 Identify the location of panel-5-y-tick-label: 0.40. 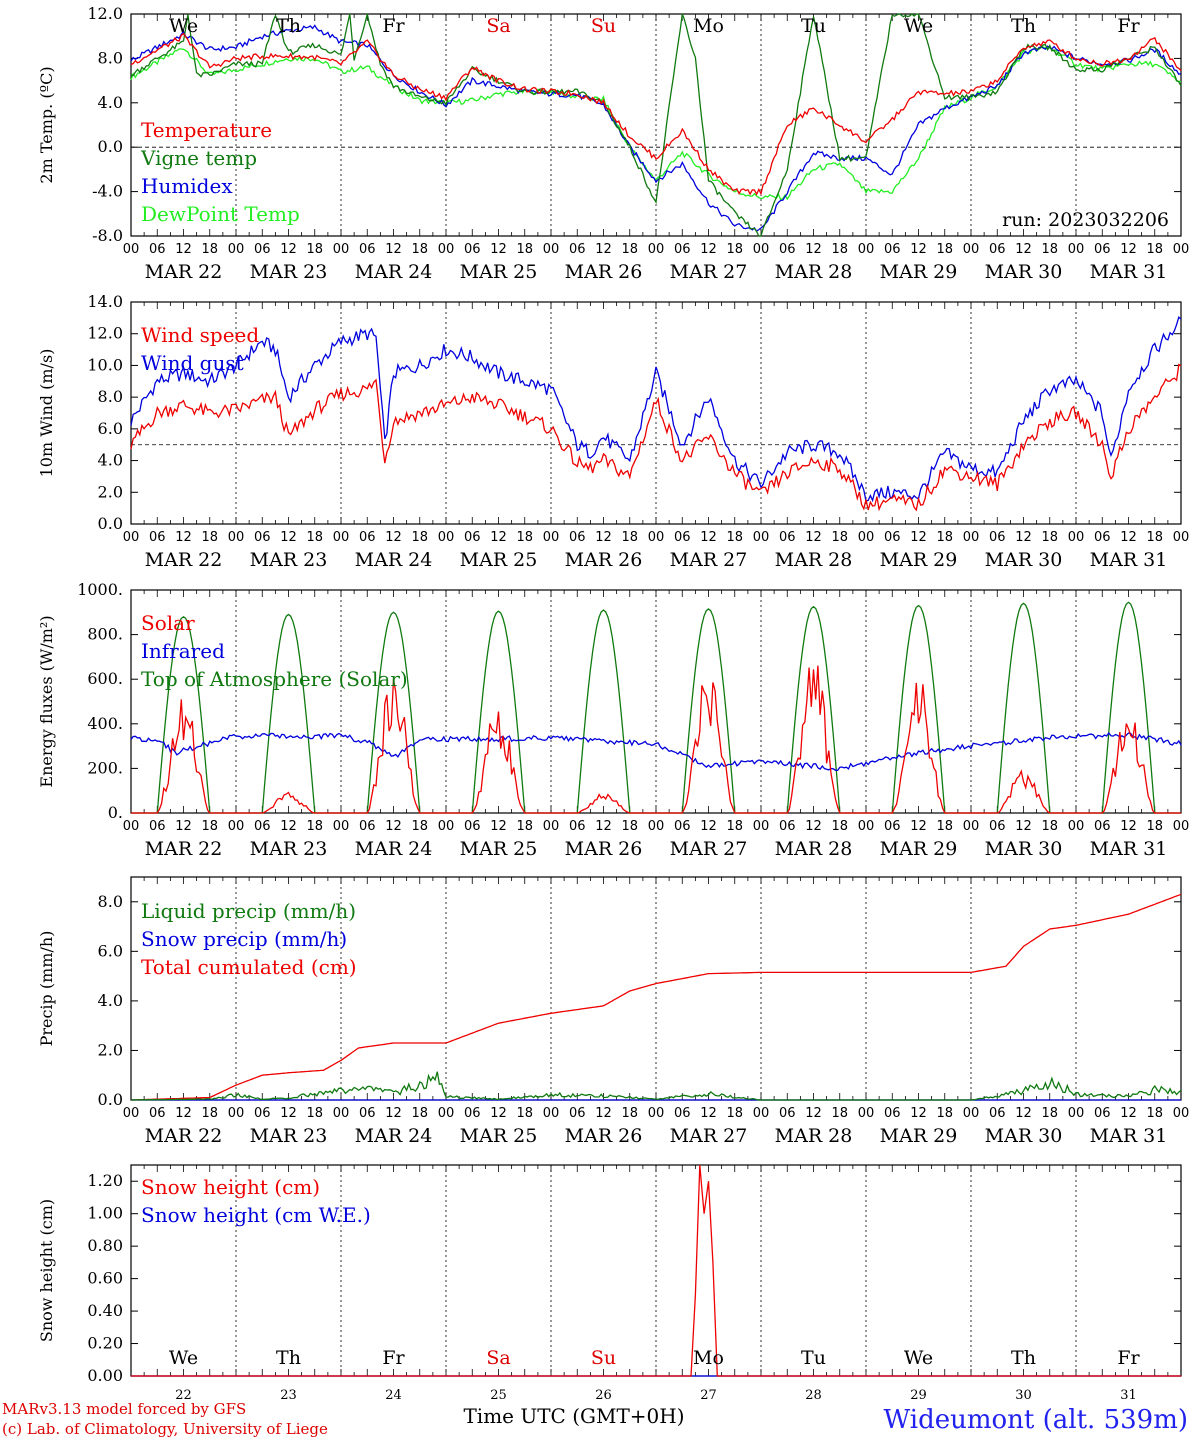
(105, 1310).